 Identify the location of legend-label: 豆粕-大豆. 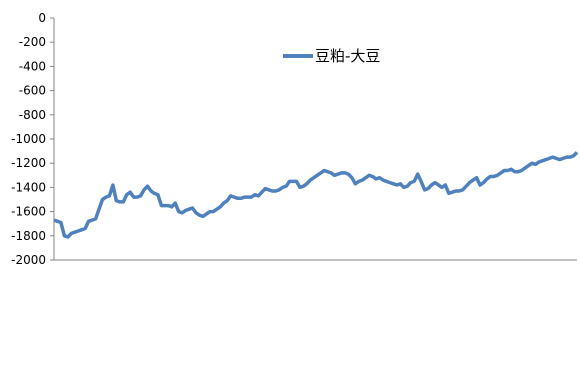
(347, 56).